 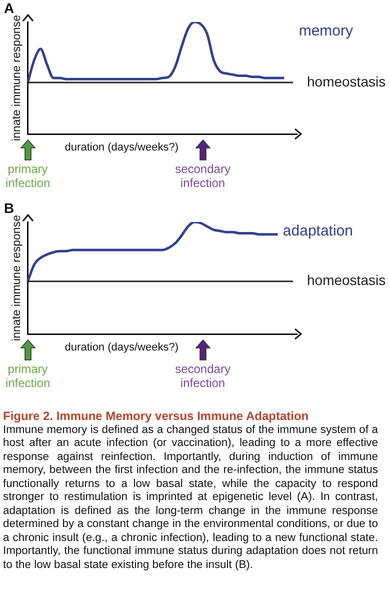 What do you see at coordinates (326, 31) in the screenshot?
I see `text: memory` at bounding box center [326, 31].